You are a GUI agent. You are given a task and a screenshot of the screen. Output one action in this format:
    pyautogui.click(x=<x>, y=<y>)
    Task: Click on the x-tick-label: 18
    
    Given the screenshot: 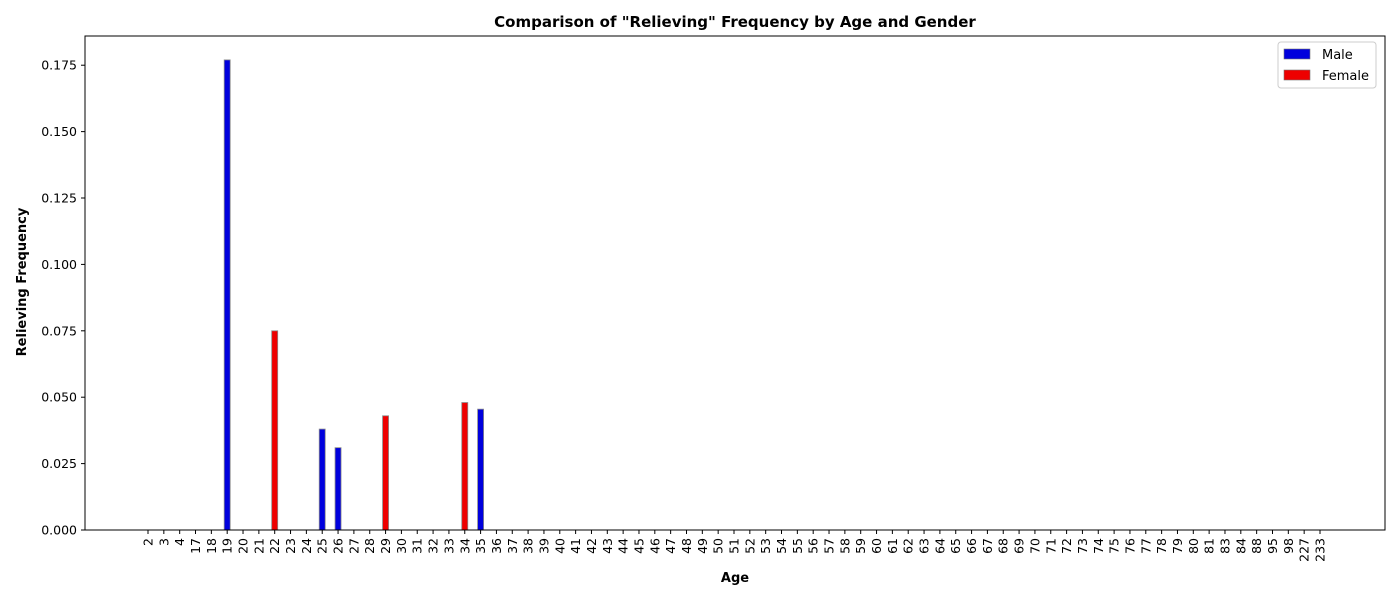 What is the action you would take?
    pyautogui.click(x=211, y=546)
    